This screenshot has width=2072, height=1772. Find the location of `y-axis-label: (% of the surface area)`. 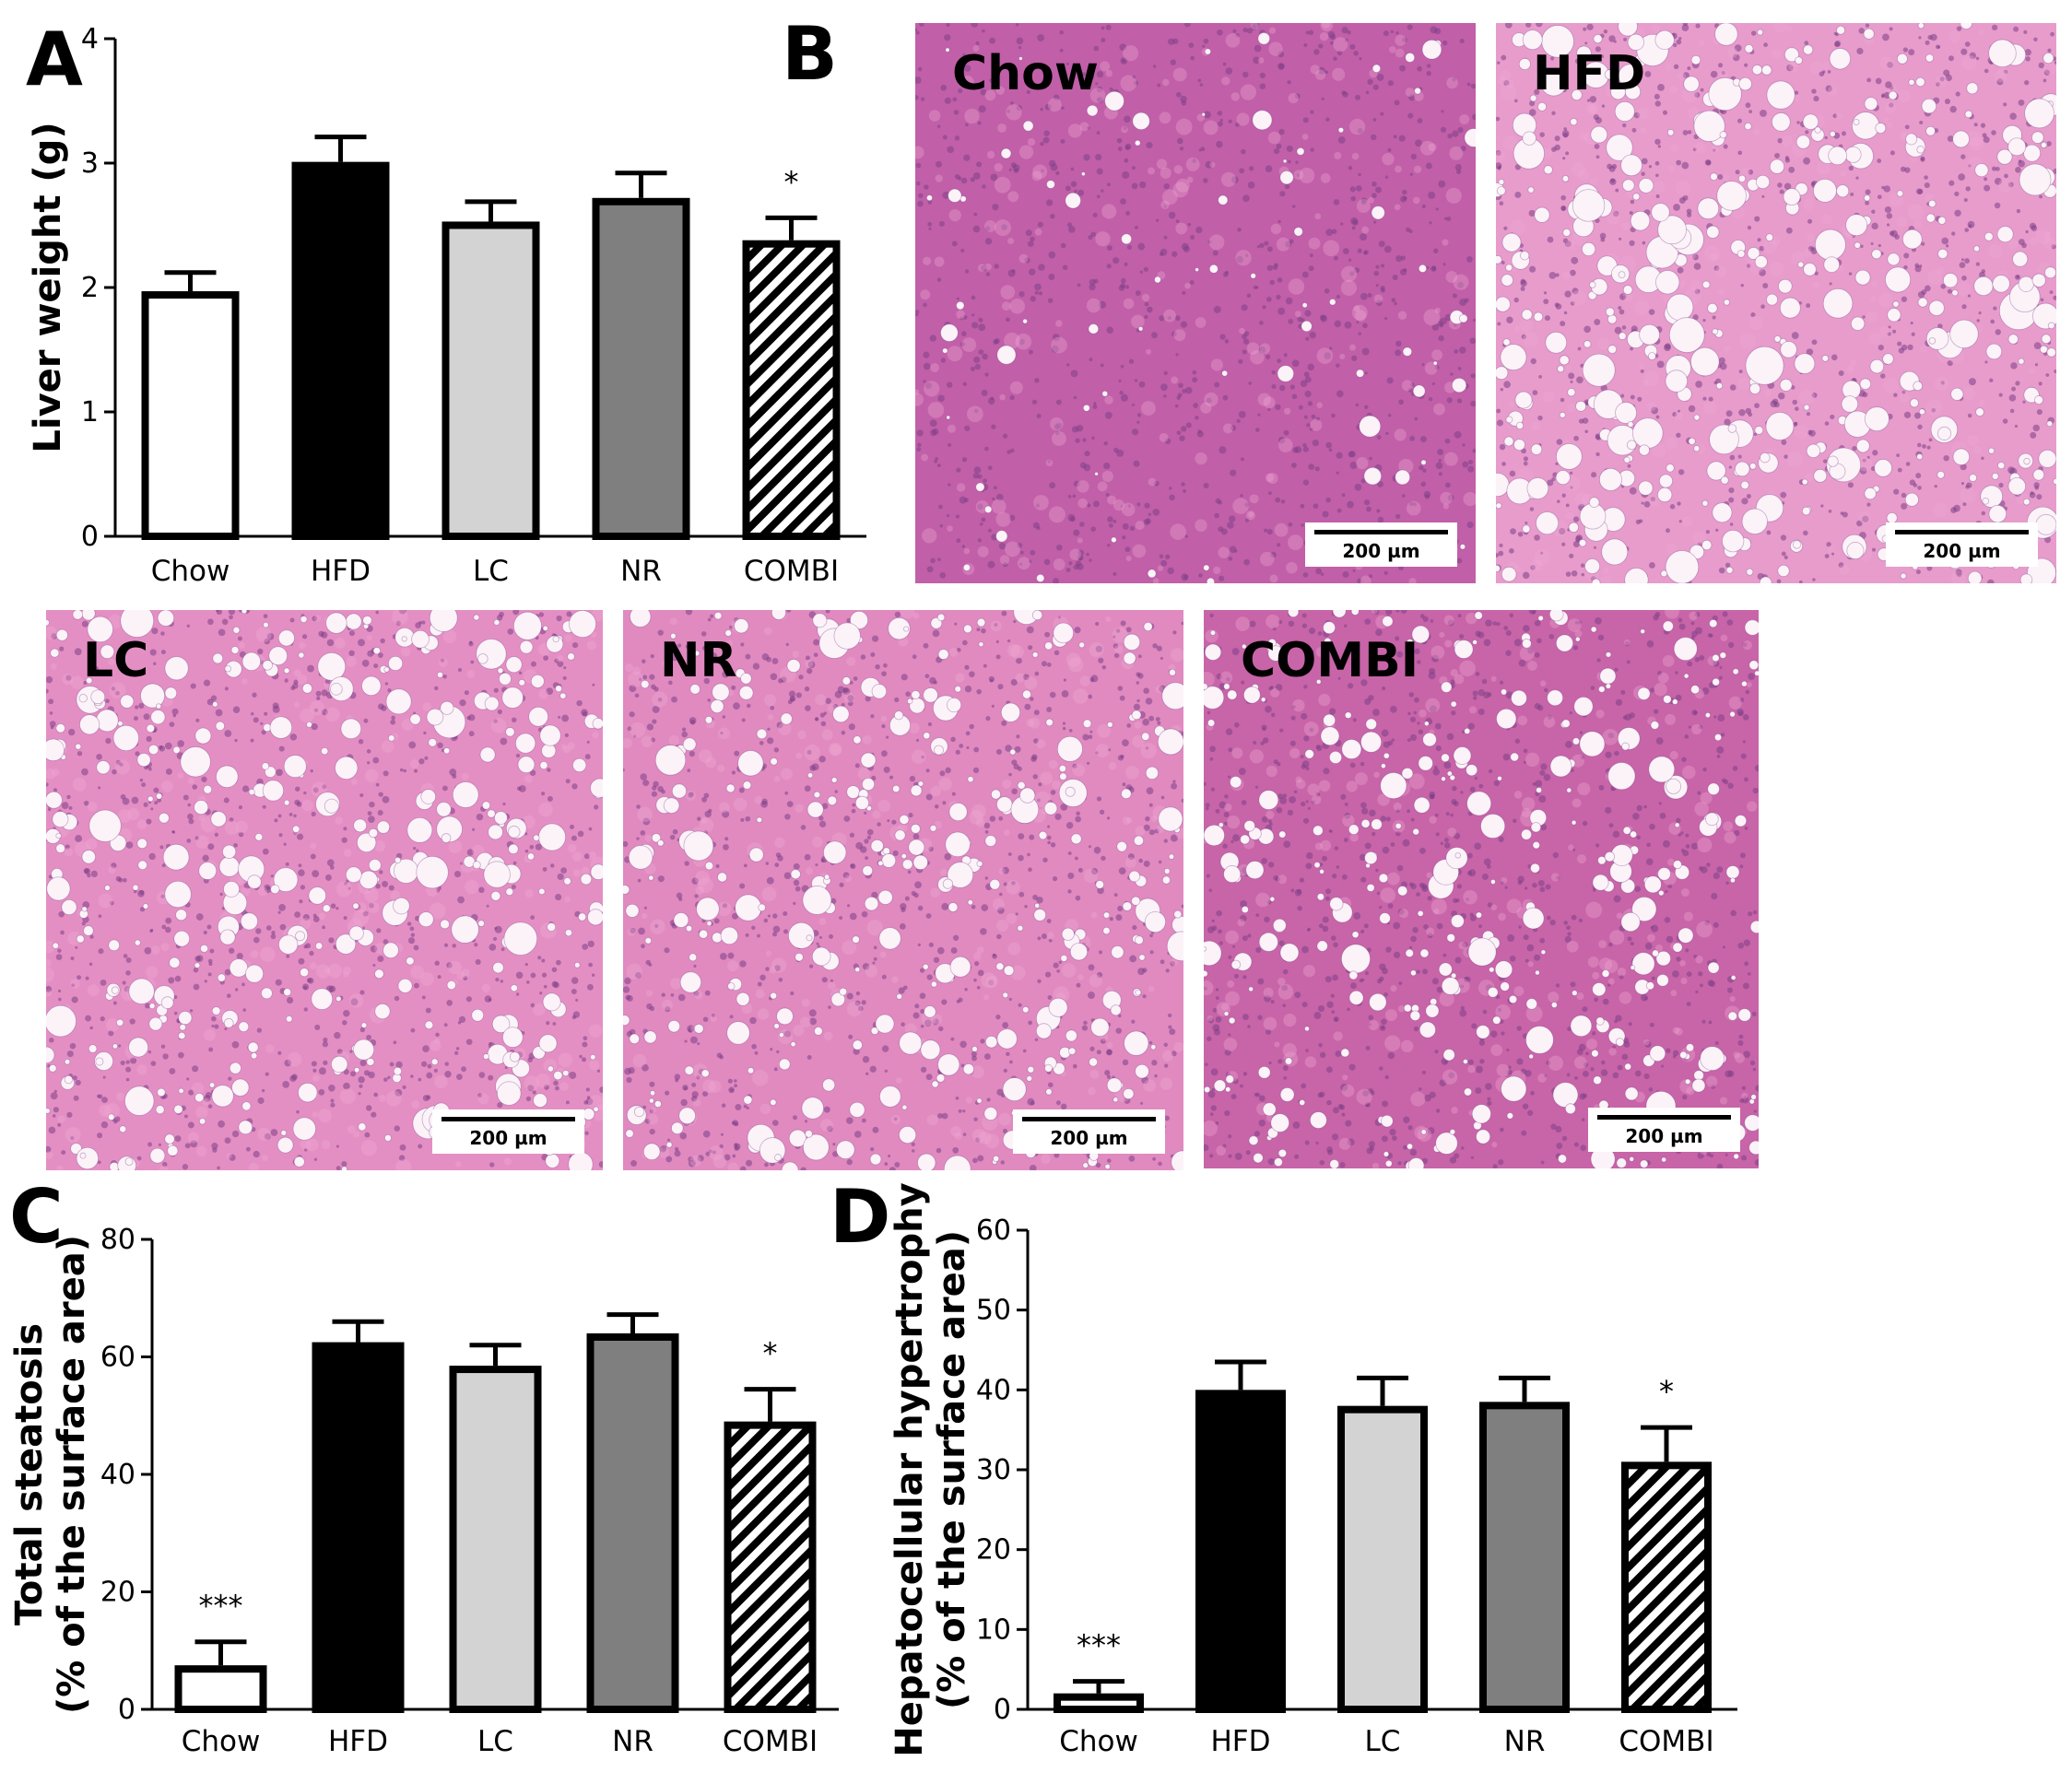

y-axis-label: (% of the surface area) is located at coordinates (72, 1474).